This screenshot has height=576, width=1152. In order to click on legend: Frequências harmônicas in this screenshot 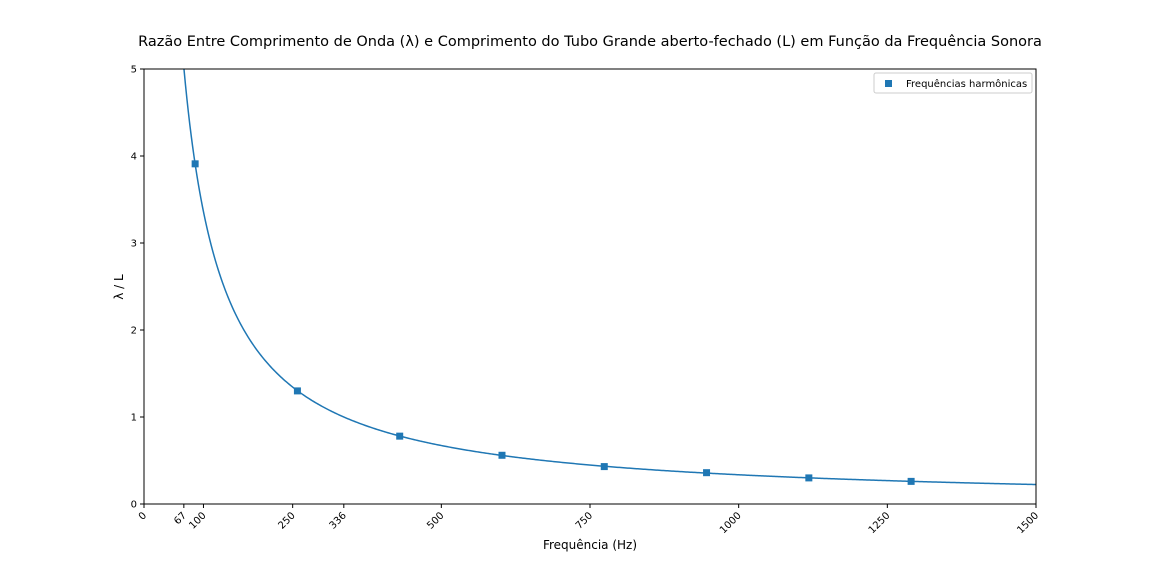, I will do `click(953, 83)`.